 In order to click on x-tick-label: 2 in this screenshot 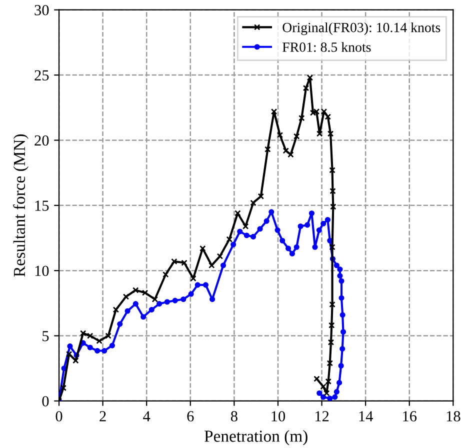, I will do `click(103, 416)`.